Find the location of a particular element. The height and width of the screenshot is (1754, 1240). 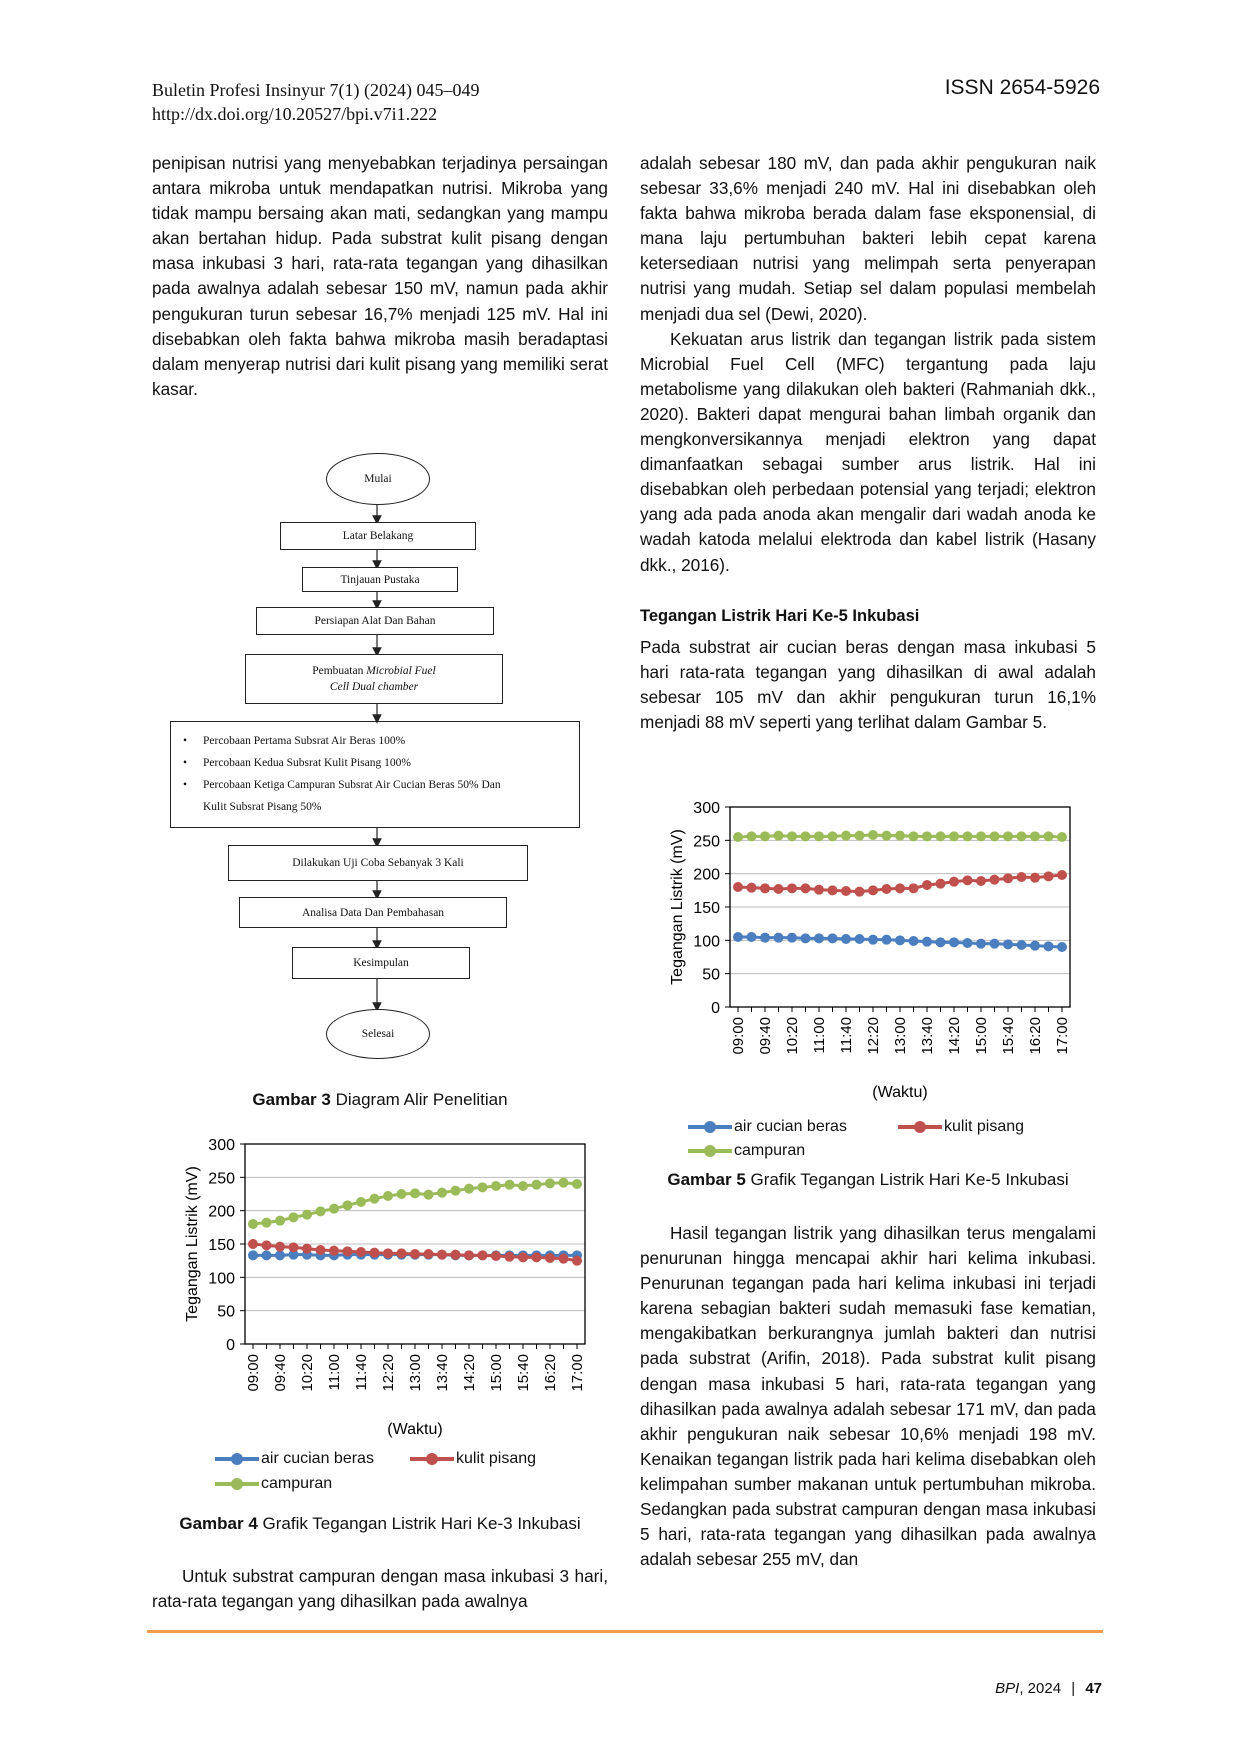

doi-link: http://dx.doi.org/10.20527/bpi.v7i1.222 is located at coordinates (295, 114).